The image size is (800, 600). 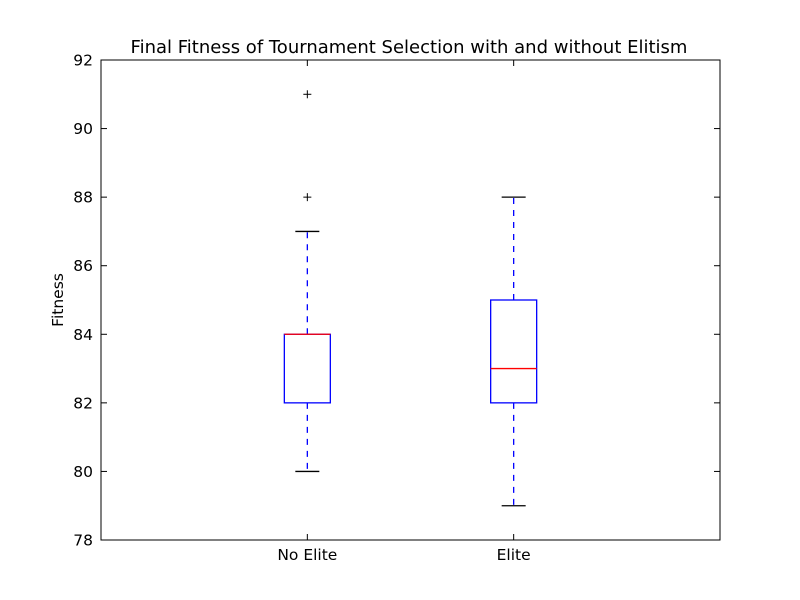 What do you see at coordinates (514, 555) in the screenshot?
I see `x-tick-label: Elite` at bounding box center [514, 555].